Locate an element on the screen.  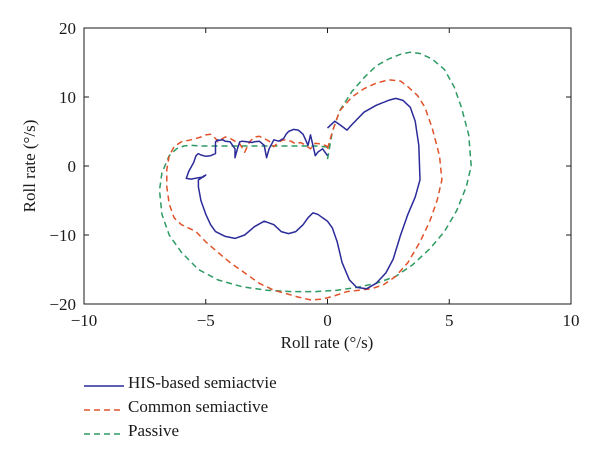
legend-swatch-passive is located at coordinates (104, 431).